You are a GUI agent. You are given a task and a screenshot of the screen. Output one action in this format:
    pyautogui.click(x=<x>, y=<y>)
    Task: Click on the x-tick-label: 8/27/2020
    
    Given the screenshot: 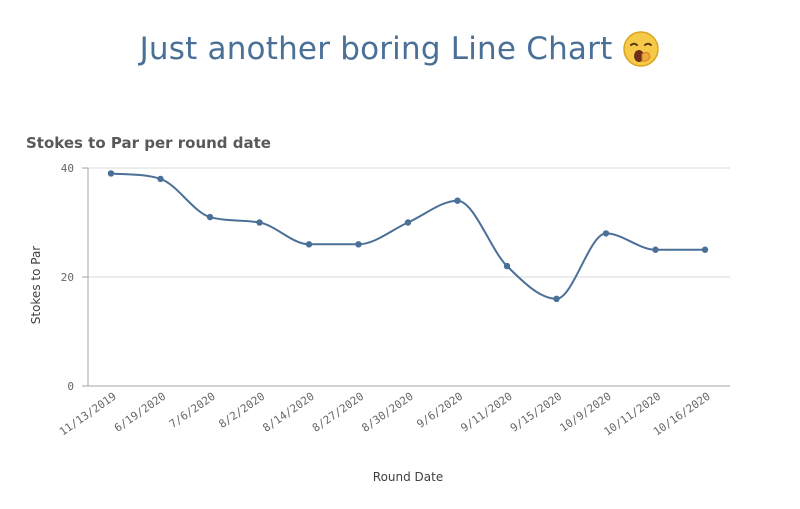 What is the action you would take?
    pyautogui.click(x=338, y=412)
    